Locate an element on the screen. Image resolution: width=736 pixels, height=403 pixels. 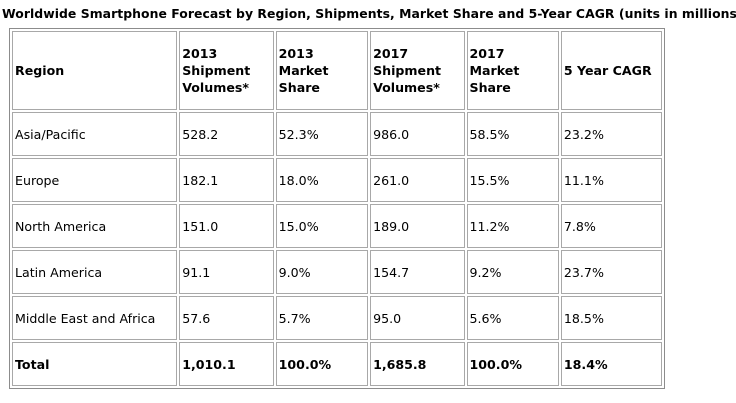
cell-2013-market-share: 9.0% is located at coordinates (322, 272).